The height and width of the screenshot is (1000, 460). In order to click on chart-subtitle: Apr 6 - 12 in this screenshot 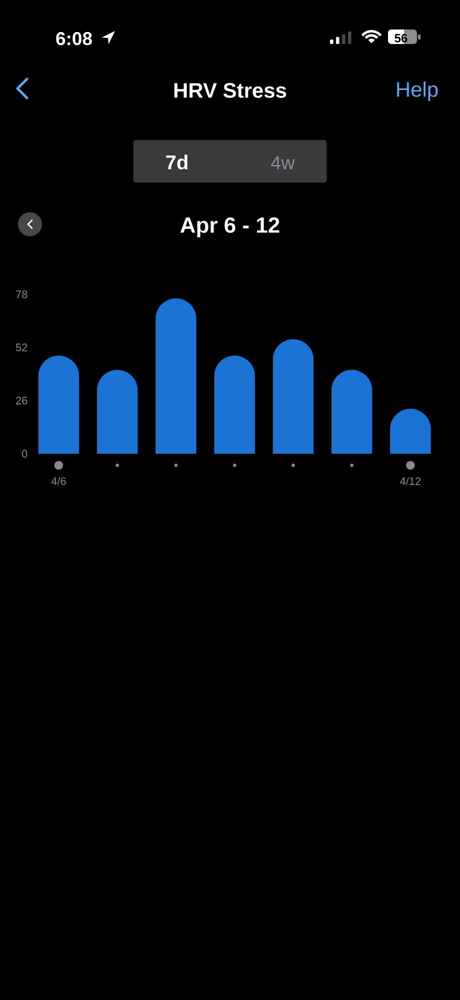, I will do `click(230, 227)`.